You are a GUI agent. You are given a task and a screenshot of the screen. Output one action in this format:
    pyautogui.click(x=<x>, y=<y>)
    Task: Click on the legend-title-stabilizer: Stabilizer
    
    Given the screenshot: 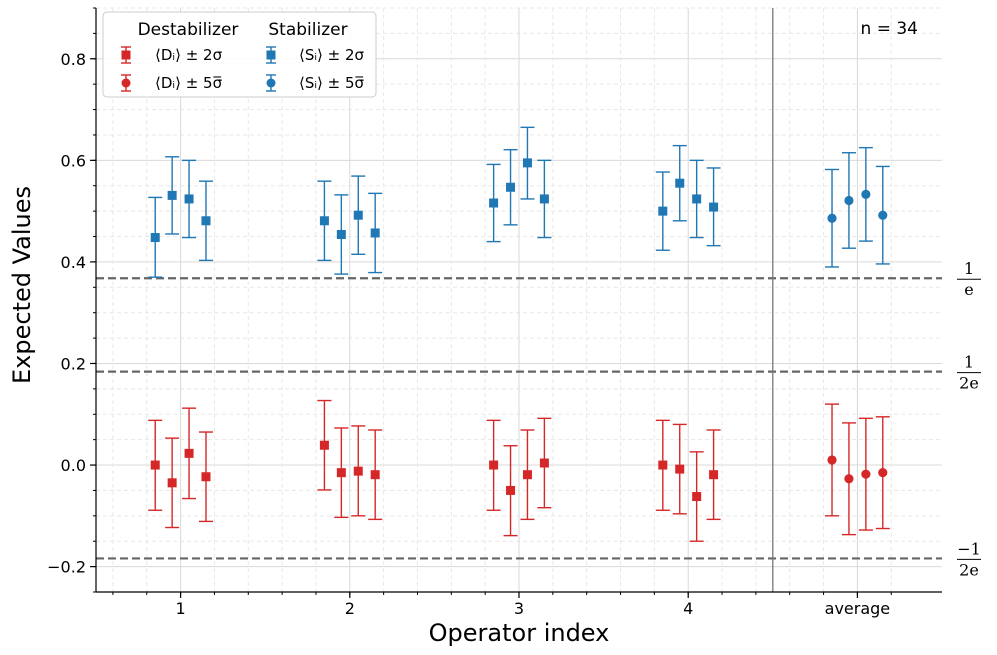 What is the action you would take?
    pyautogui.click(x=307, y=30)
    